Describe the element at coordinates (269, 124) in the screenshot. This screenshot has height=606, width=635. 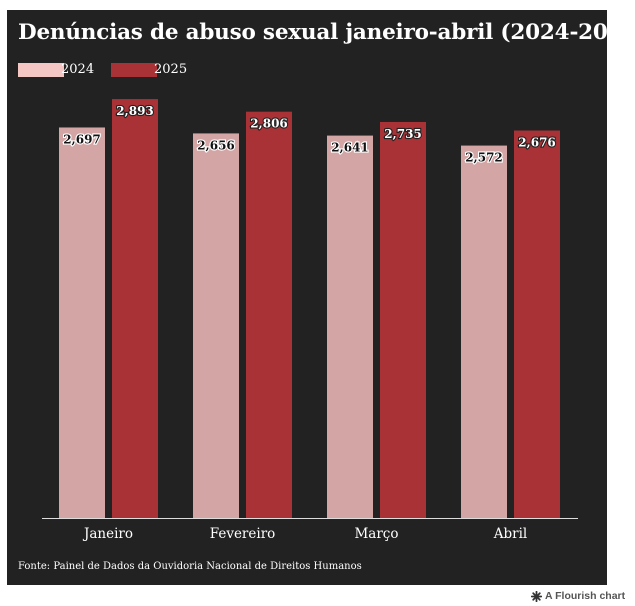
I see `data-label-2025-fevereiro: 2,806` at that location.